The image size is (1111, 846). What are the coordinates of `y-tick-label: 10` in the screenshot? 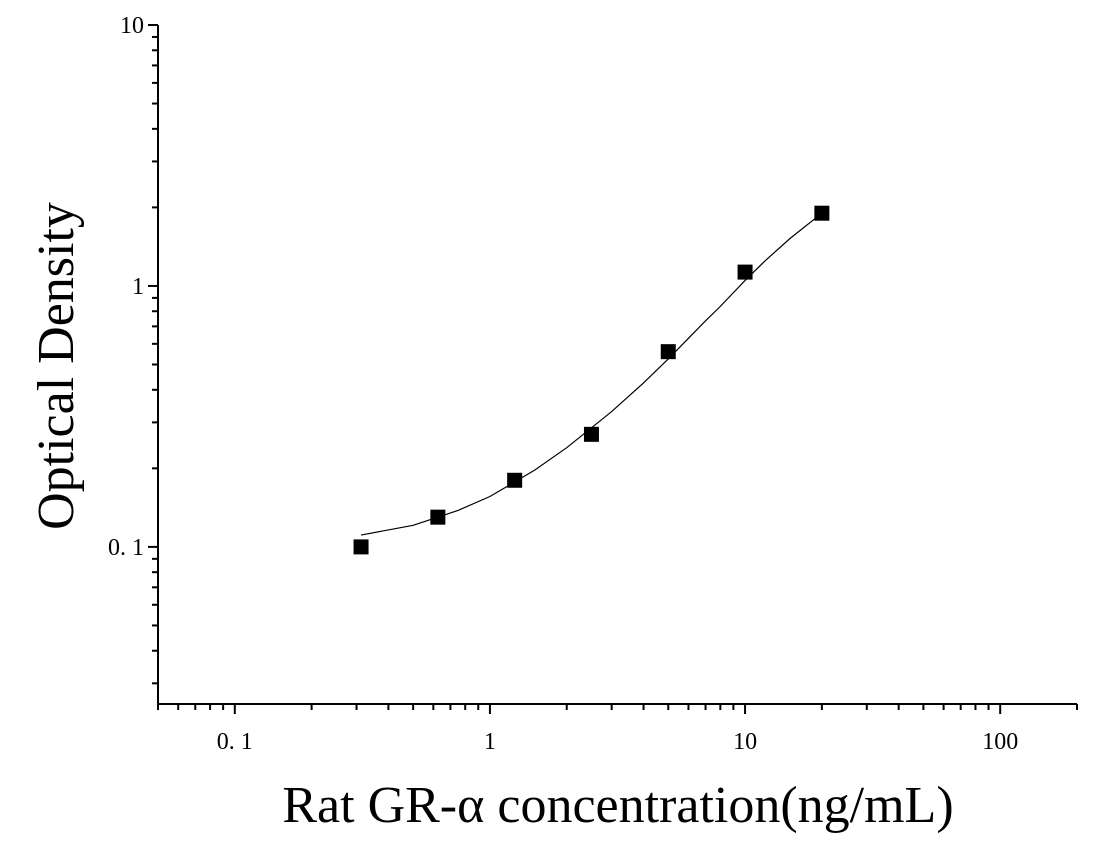 It's located at (132, 26).